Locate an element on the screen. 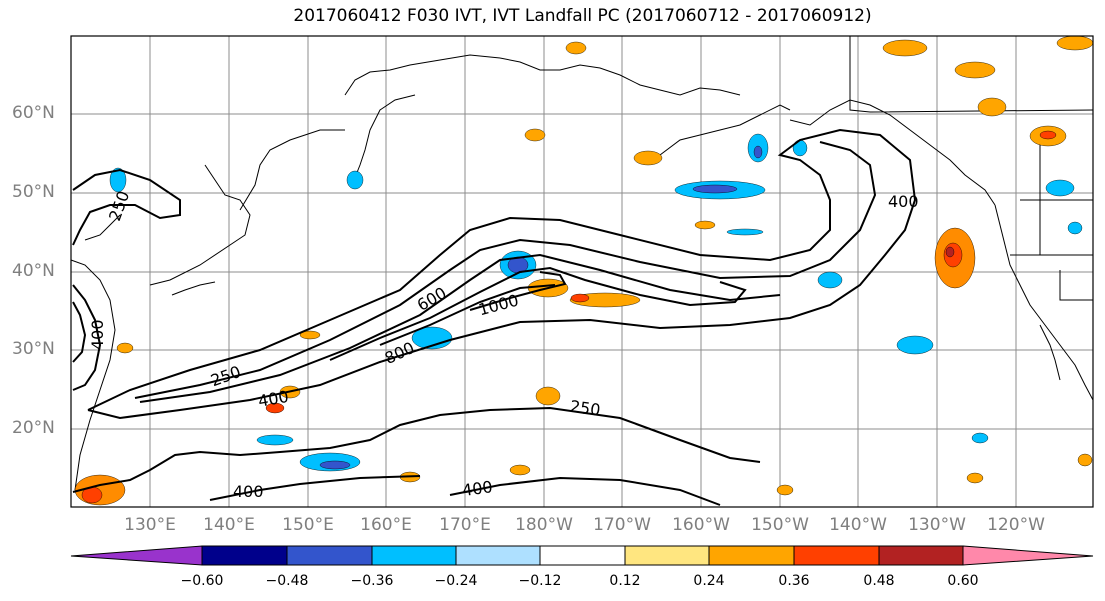 The width and height of the screenshot is (1105, 601). lon-label: 120°W is located at coordinates (1016, 525).